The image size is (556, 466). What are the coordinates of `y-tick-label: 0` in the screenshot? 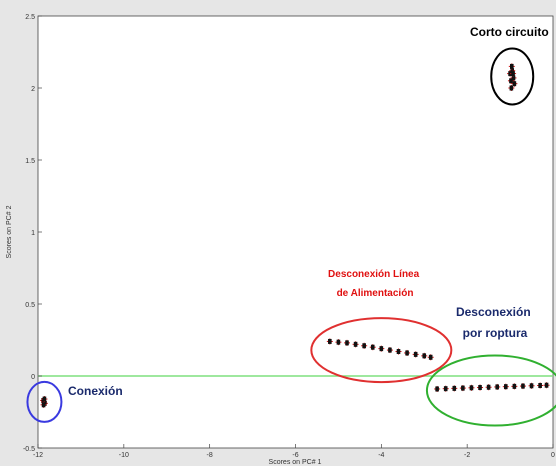 It's located at (33, 377).